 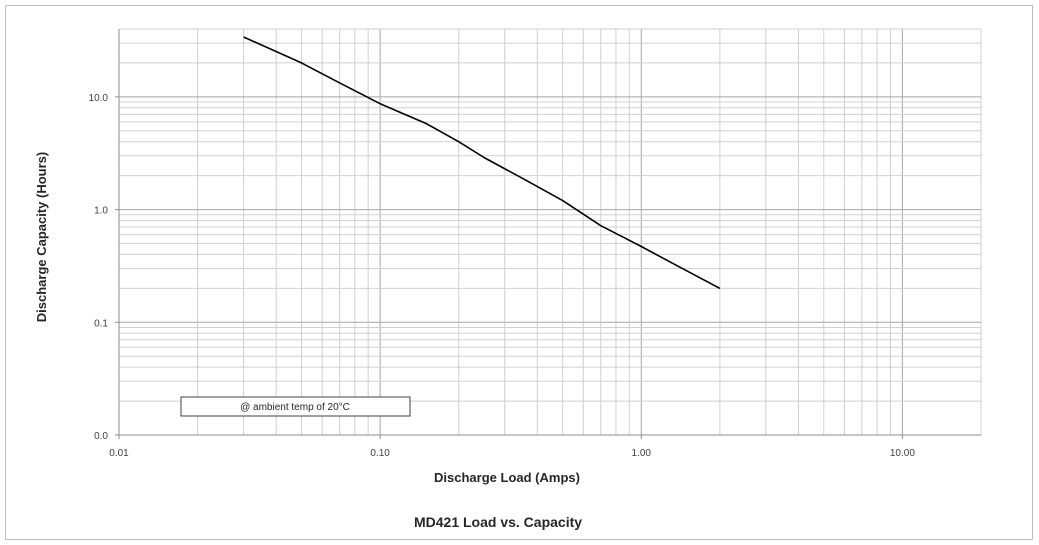 I want to click on x-tick-labels: 0.01 0.10 1.00 10.00, so click(x=512, y=447).